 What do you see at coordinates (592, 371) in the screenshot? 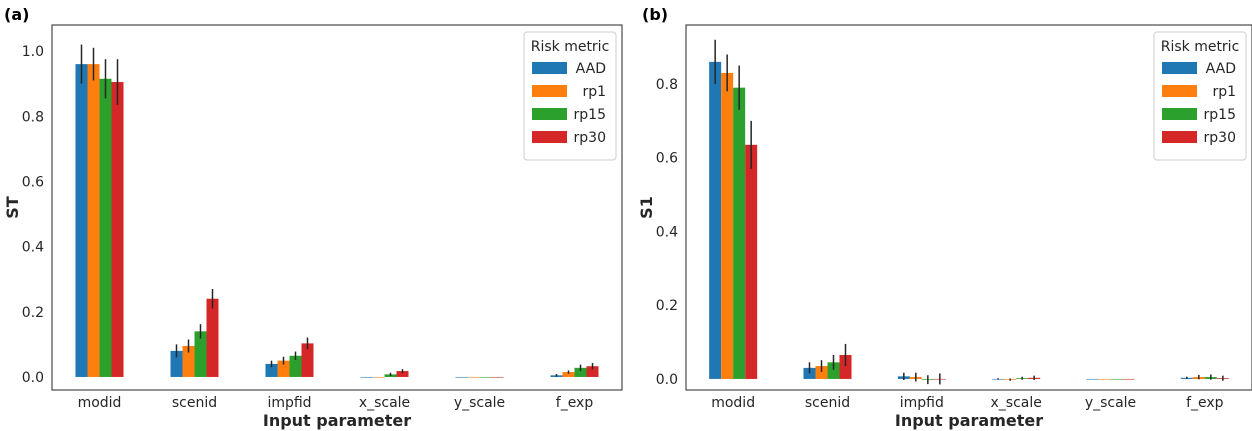
I see `bar-rp30-f-exp` at bounding box center [592, 371].